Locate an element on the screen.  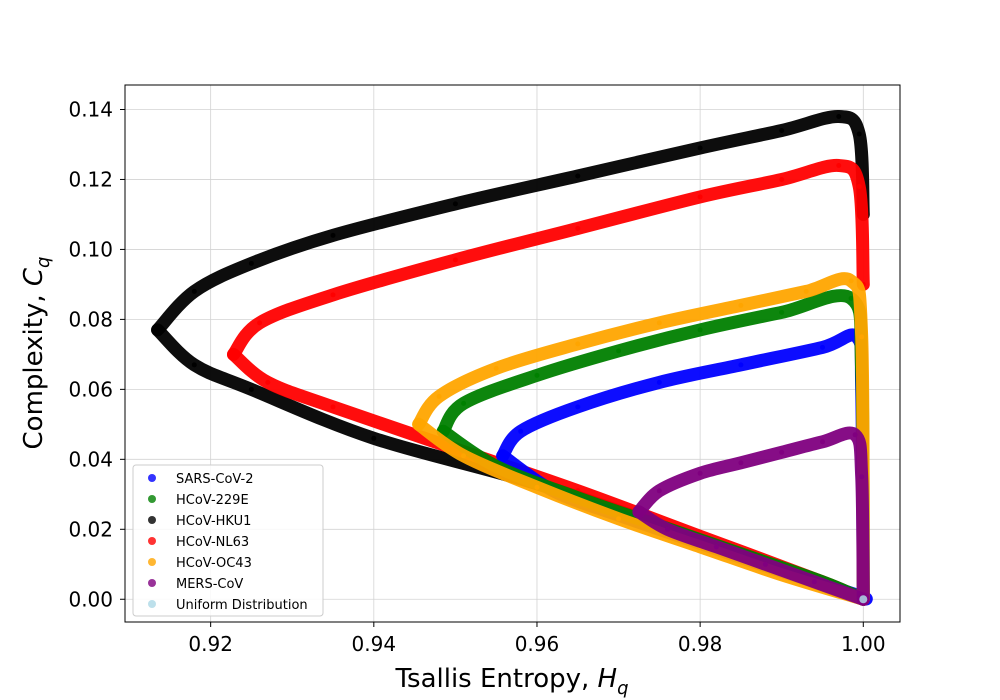
series-uniform-distribution is located at coordinates (863, 599).